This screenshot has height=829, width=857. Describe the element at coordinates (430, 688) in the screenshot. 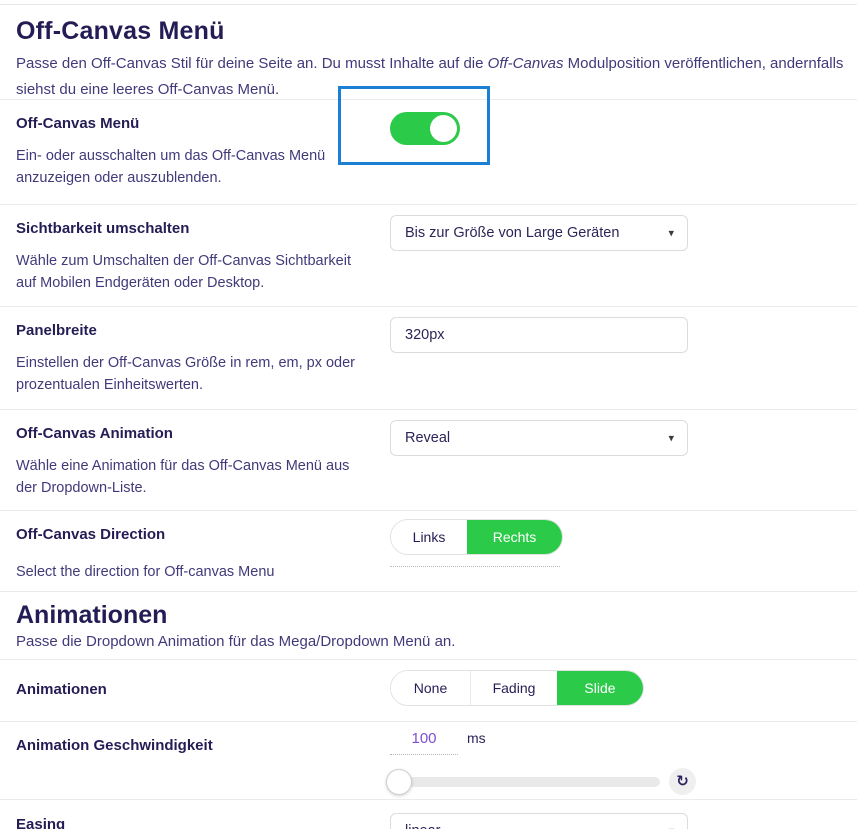

I see `animations-none-button: None` at that location.